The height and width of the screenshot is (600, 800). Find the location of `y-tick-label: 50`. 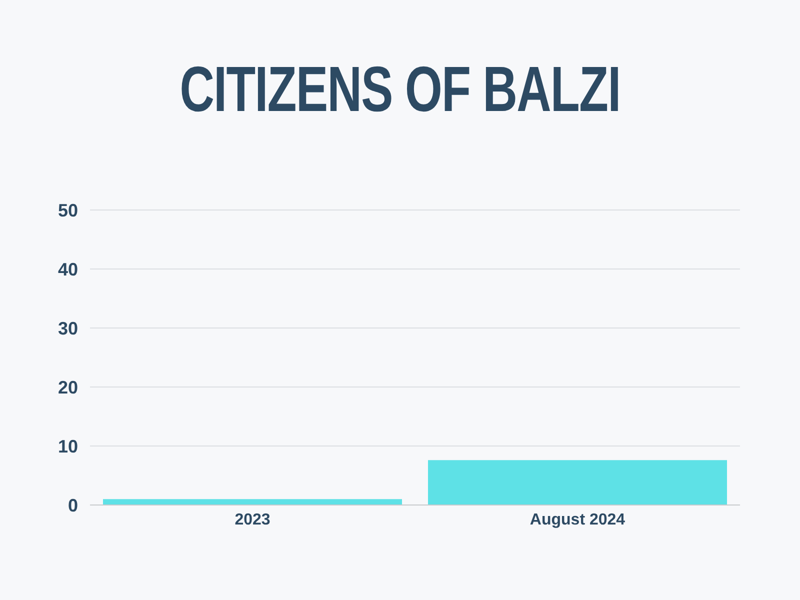

y-tick-label: 50 is located at coordinates (68, 210).